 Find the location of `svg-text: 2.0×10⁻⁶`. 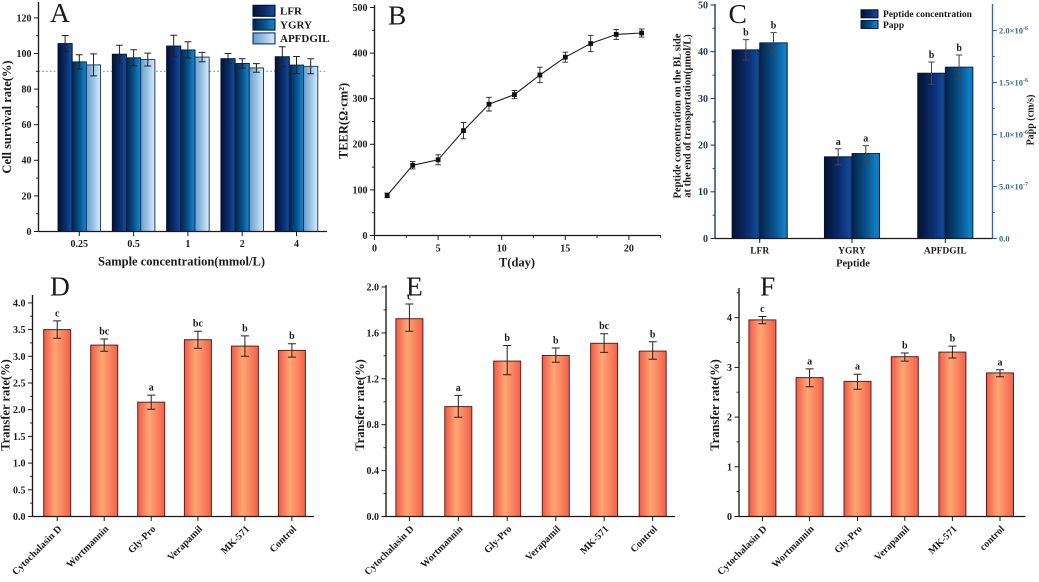

svg-text: 2.0×10⁻⁶ is located at coordinates (1013, 31).